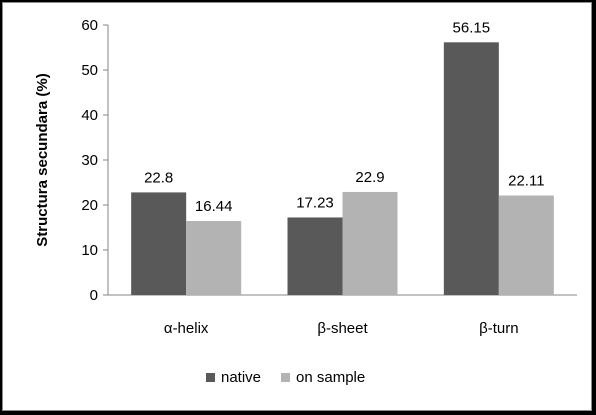  Describe the element at coordinates (42, 159) in the screenshot. I see `y-axis-title: Structura secundara (%)` at that location.